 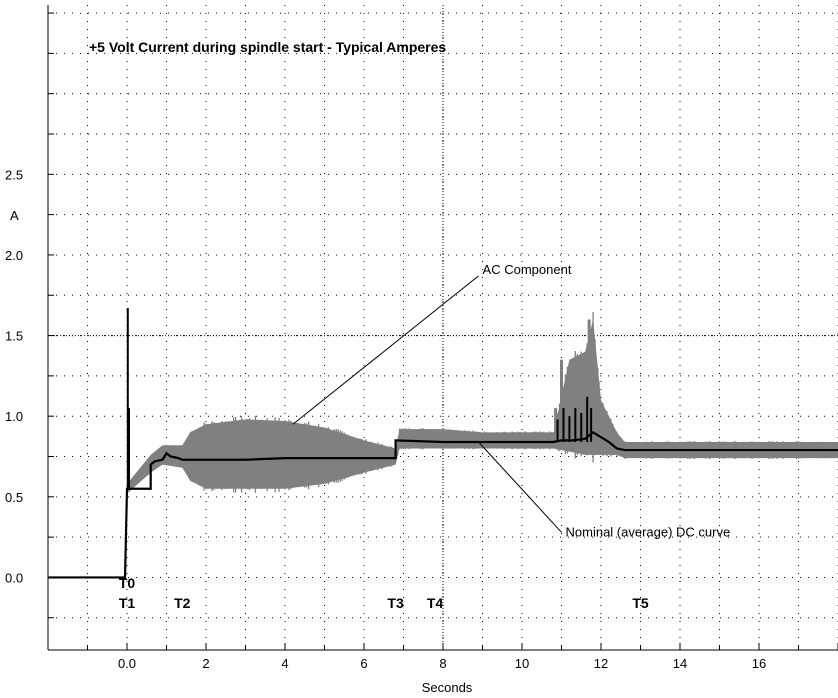 I want to click on event-marker-t3: T3, so click(x=395, y=603).